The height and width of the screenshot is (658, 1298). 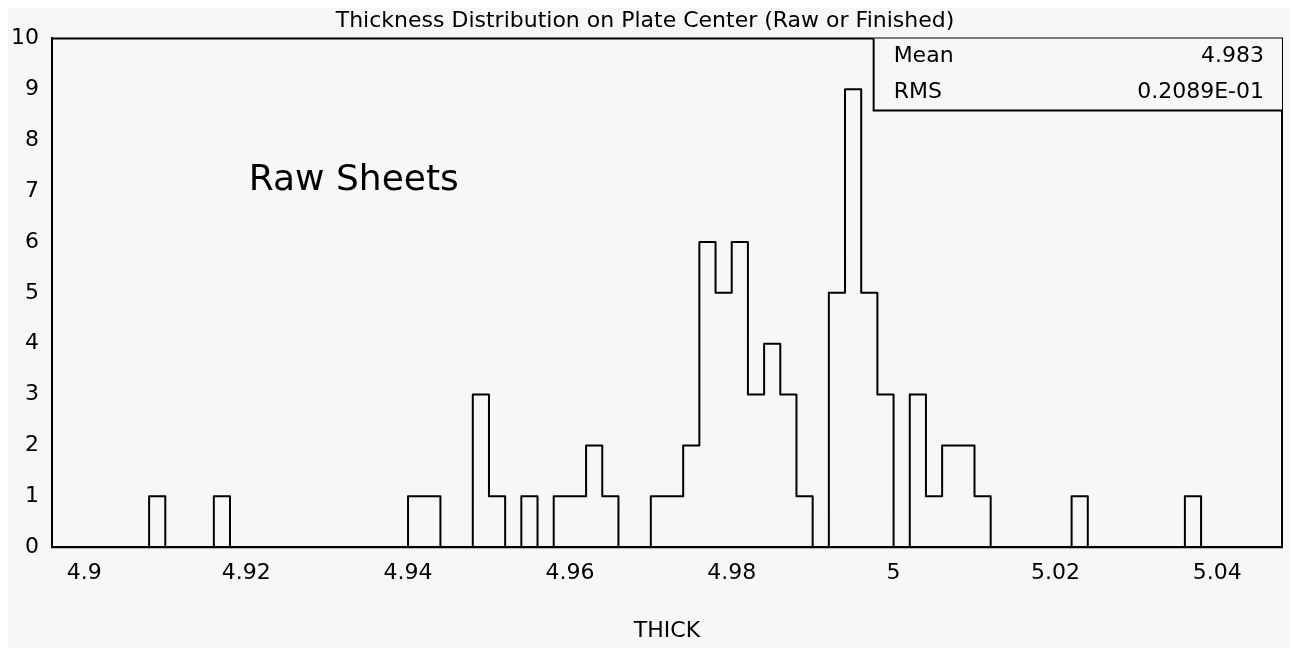 What do you see at coordinates (570, 572) in the screenshot?
I see `x-tick-label: 4.96` at bounding box center [570, 572].